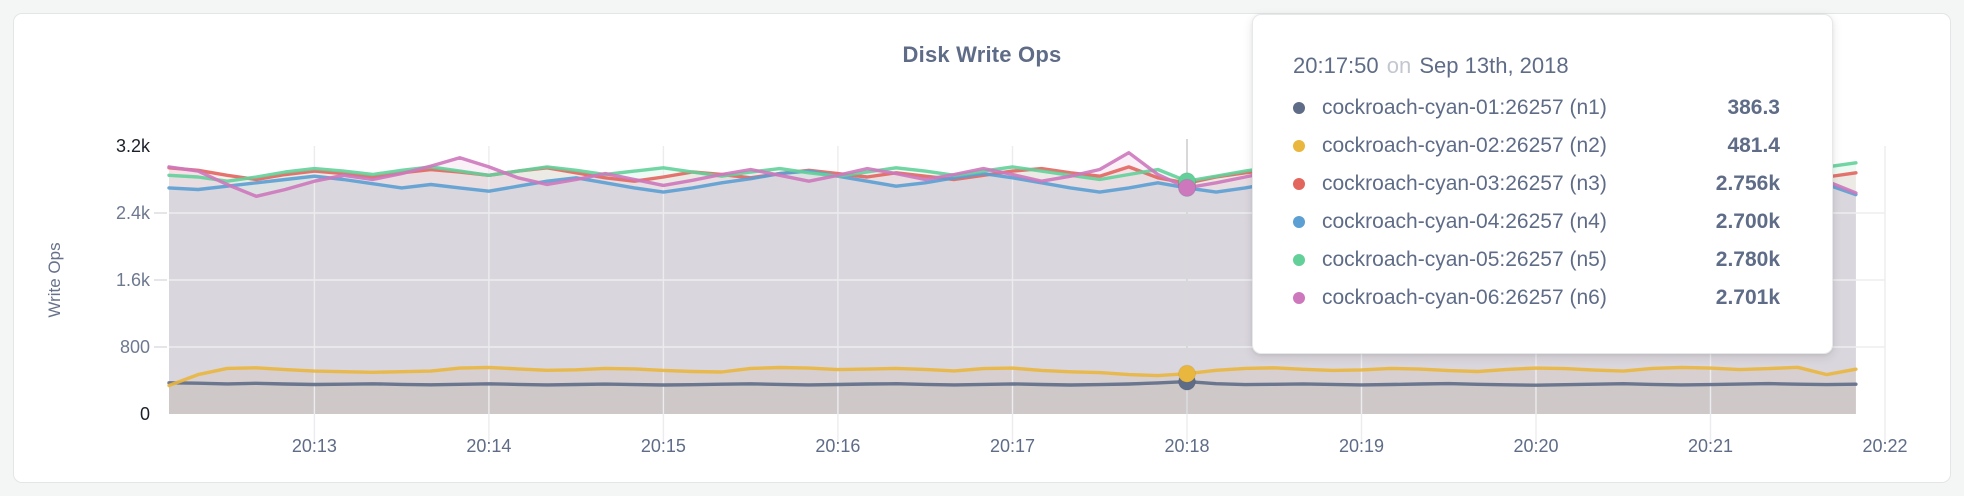  Describe the element at coordinates (314, 446) in the screenshot. I see `x-tick-label: 20:13` at that location.